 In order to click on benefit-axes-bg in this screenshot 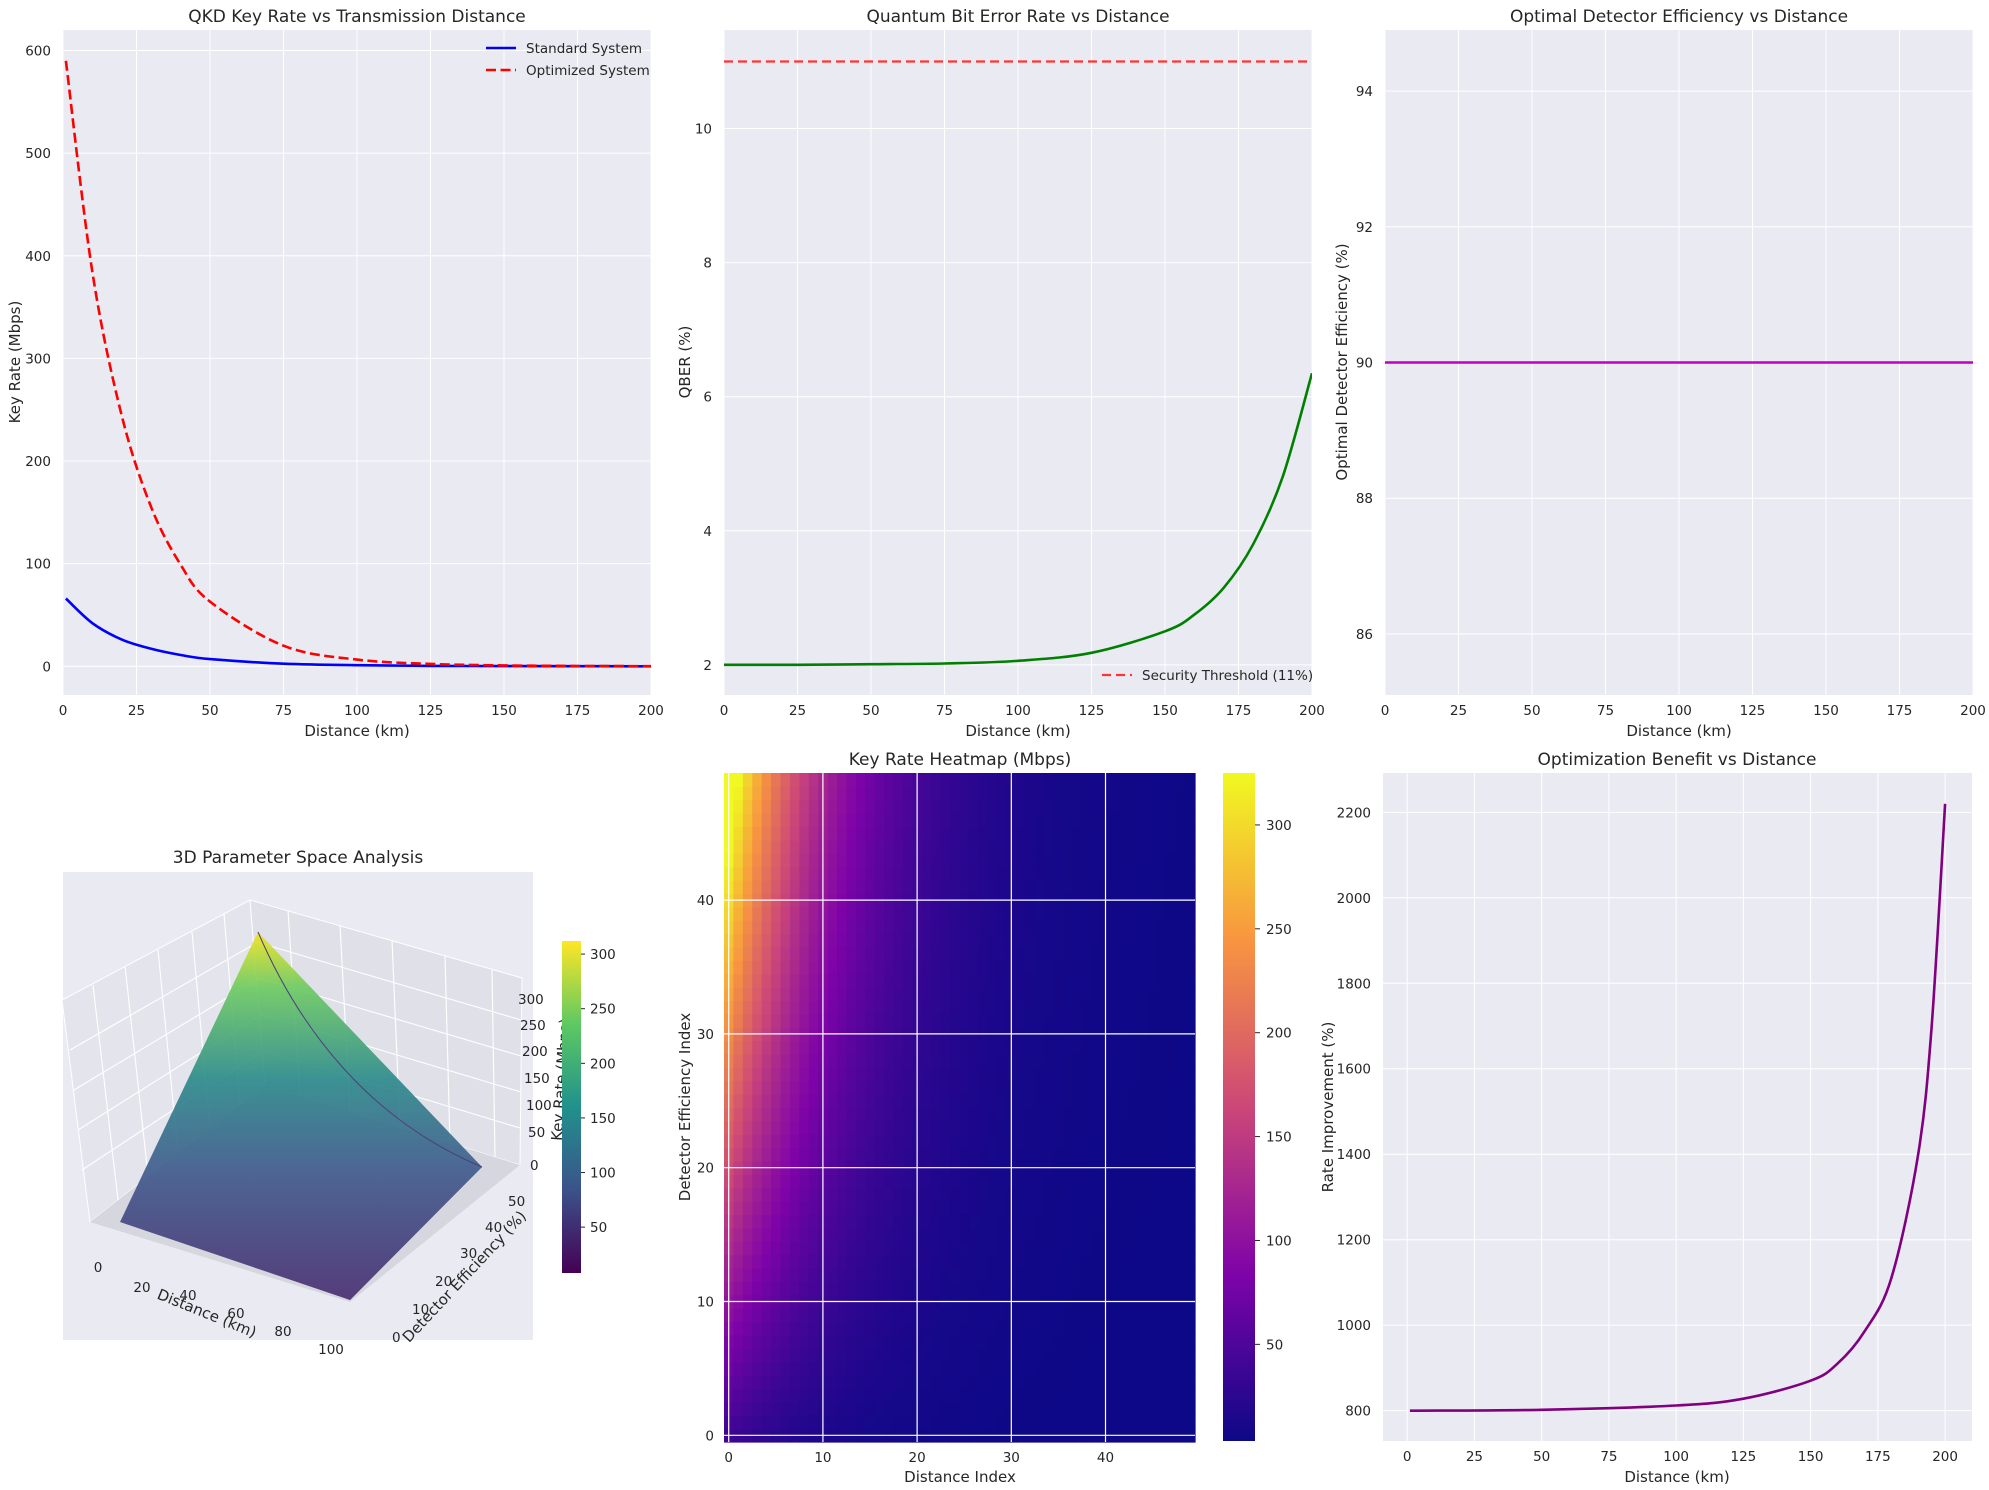, I will do `click(1677, 1107)`.